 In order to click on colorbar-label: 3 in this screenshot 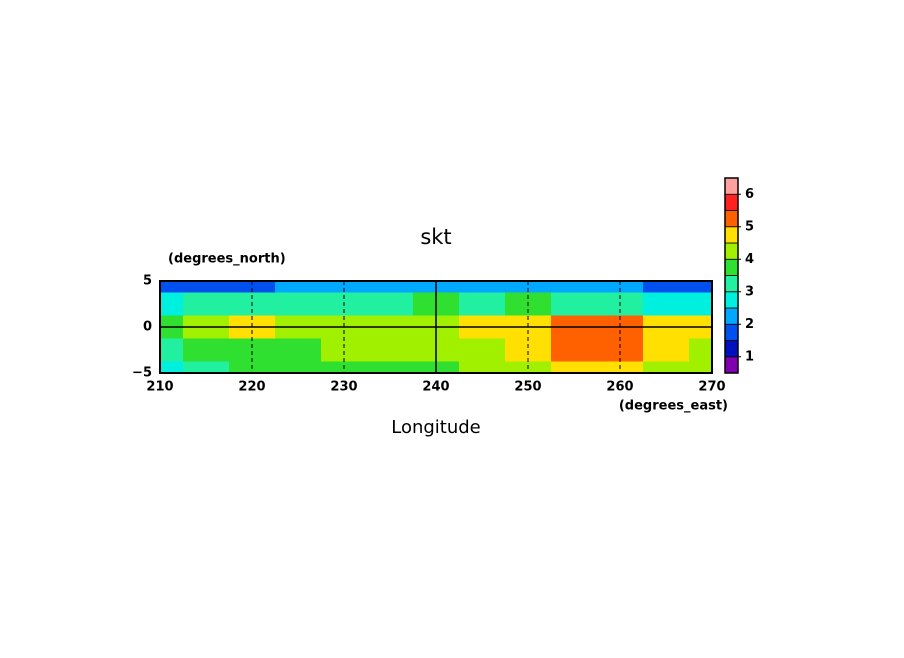, I will do `click(749, 291)`.